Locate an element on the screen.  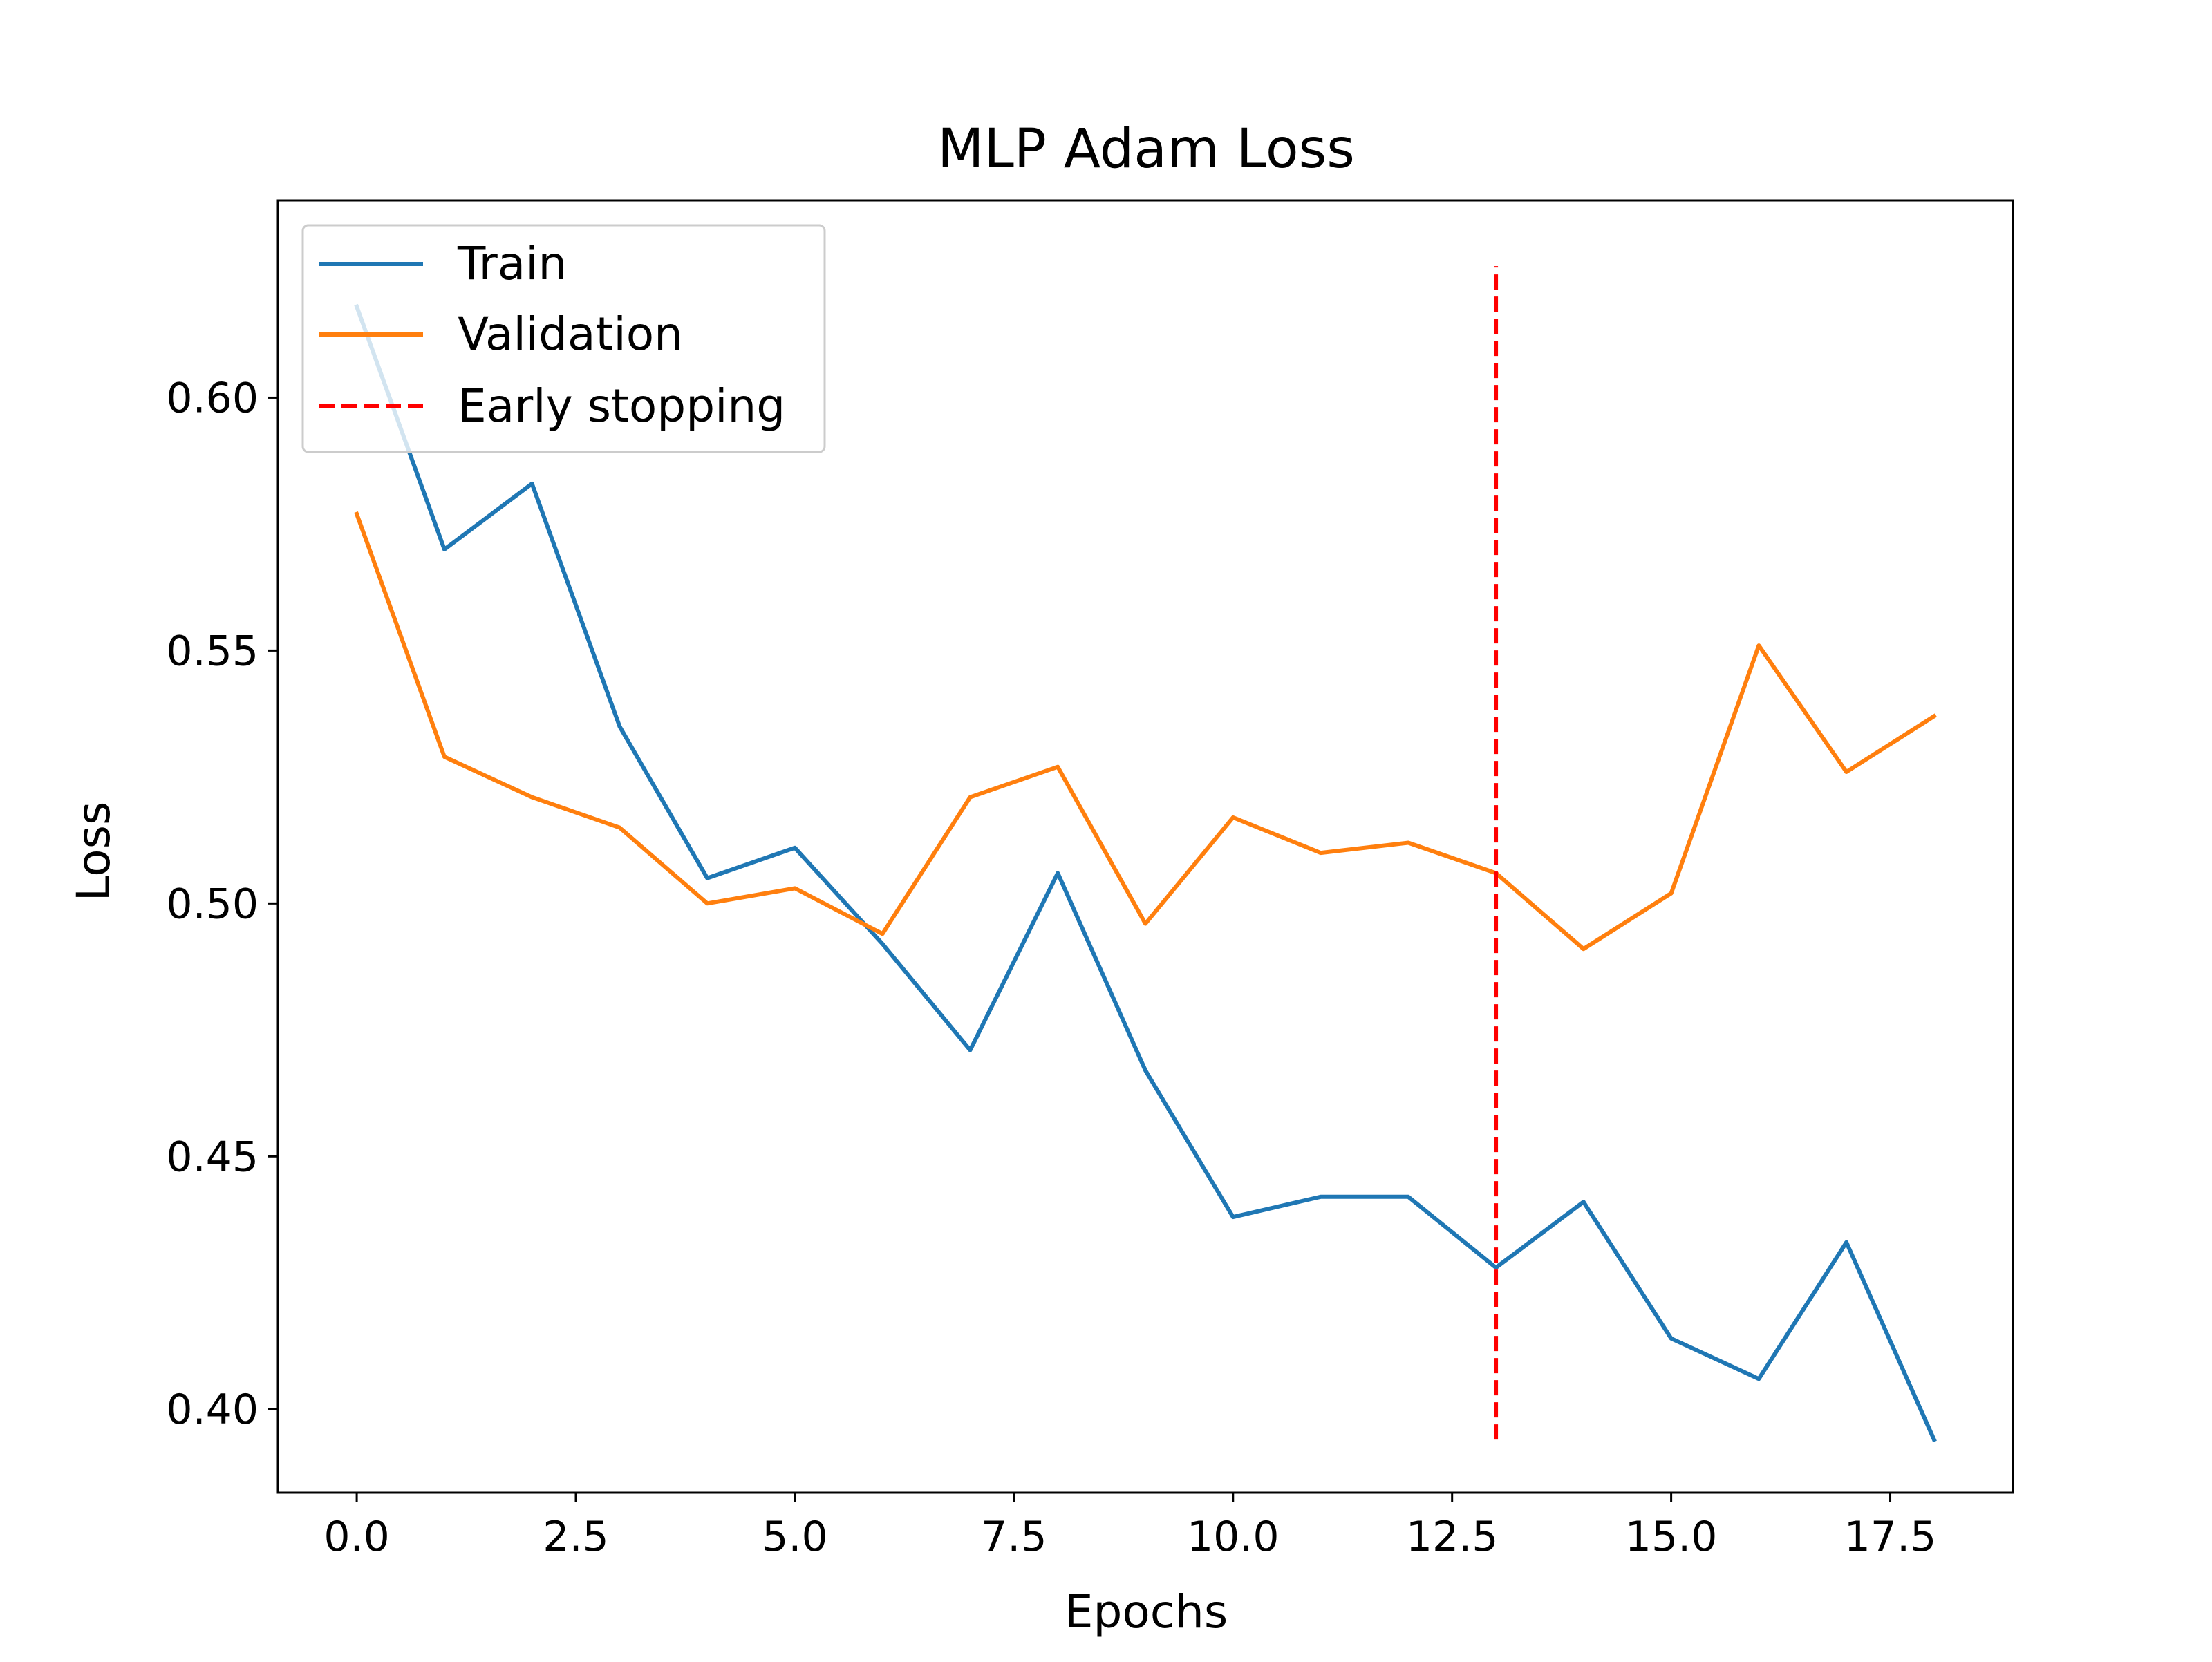
x-tick-label: 10.0 is located at coordinates (1234, 1537).